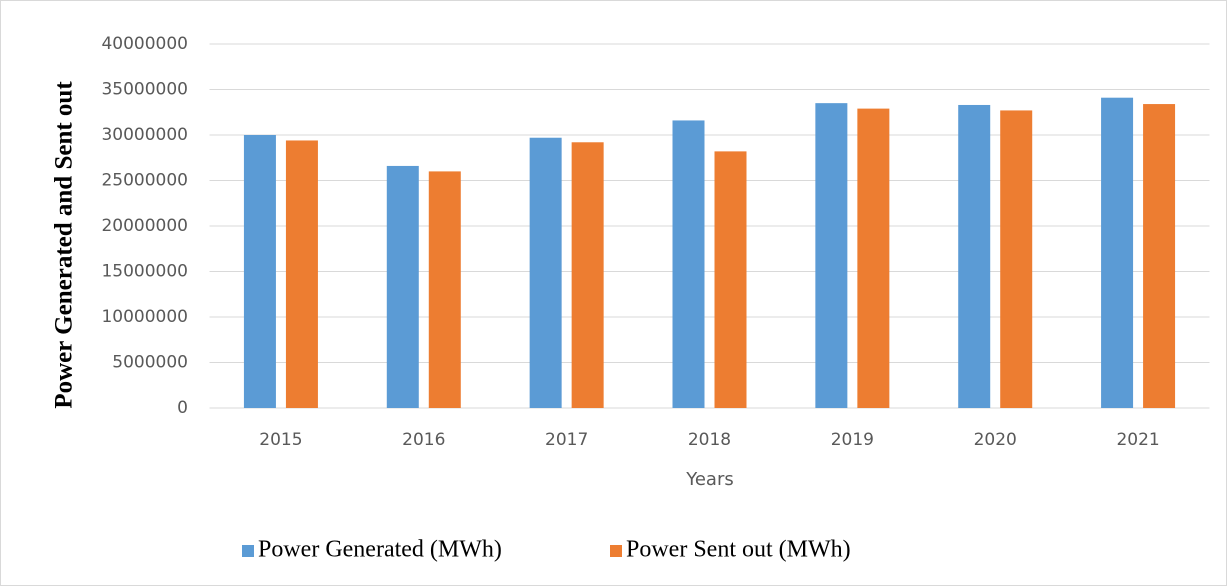 The height and width of the screenshot is (586, 1227). What do you see at coordinates (144, 272) in the screenshot?
I see `y-tick-label: 15000000` at bounding box center [144, 272].